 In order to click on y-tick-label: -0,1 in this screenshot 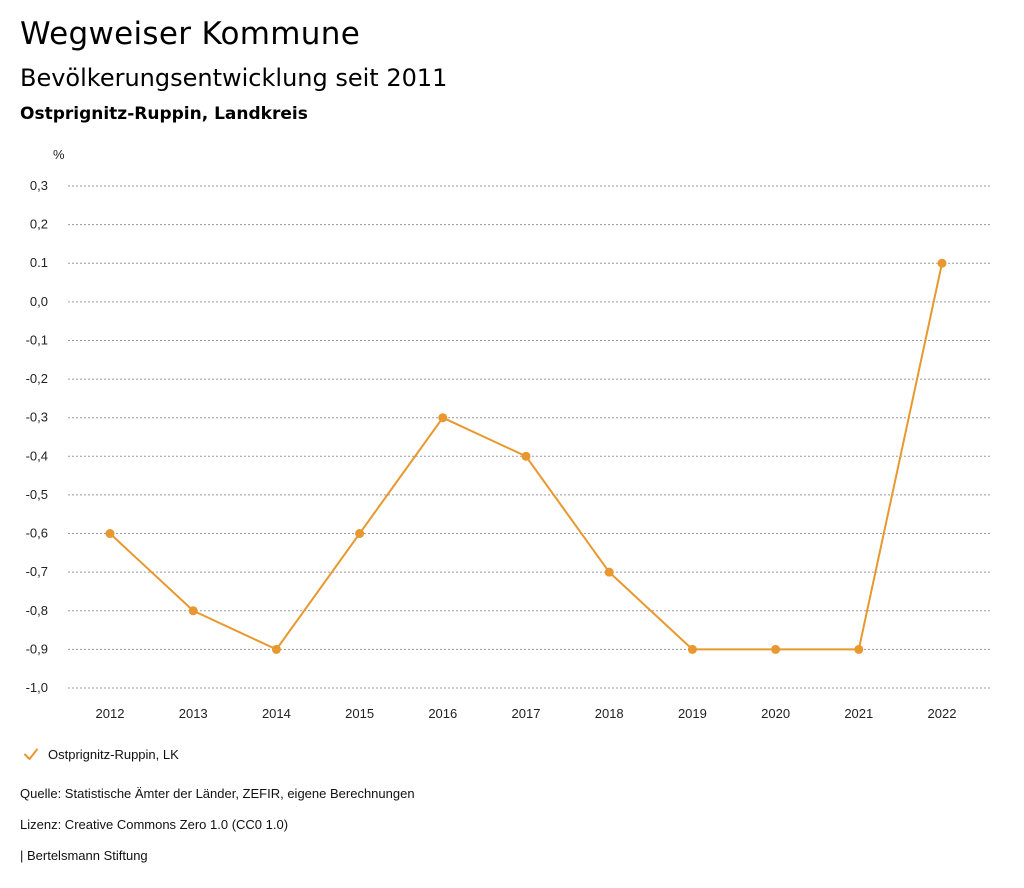, I will do `click(37, 339)`.